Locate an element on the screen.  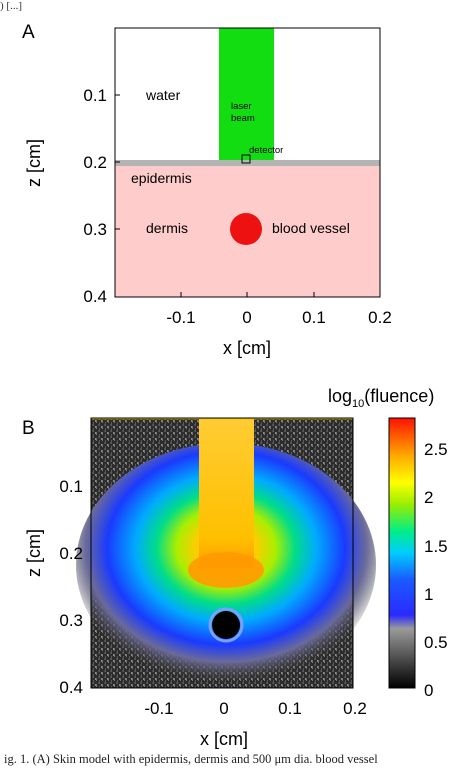
panel-a-ztick-0: 0.1 is located at coordinates (95, 95).